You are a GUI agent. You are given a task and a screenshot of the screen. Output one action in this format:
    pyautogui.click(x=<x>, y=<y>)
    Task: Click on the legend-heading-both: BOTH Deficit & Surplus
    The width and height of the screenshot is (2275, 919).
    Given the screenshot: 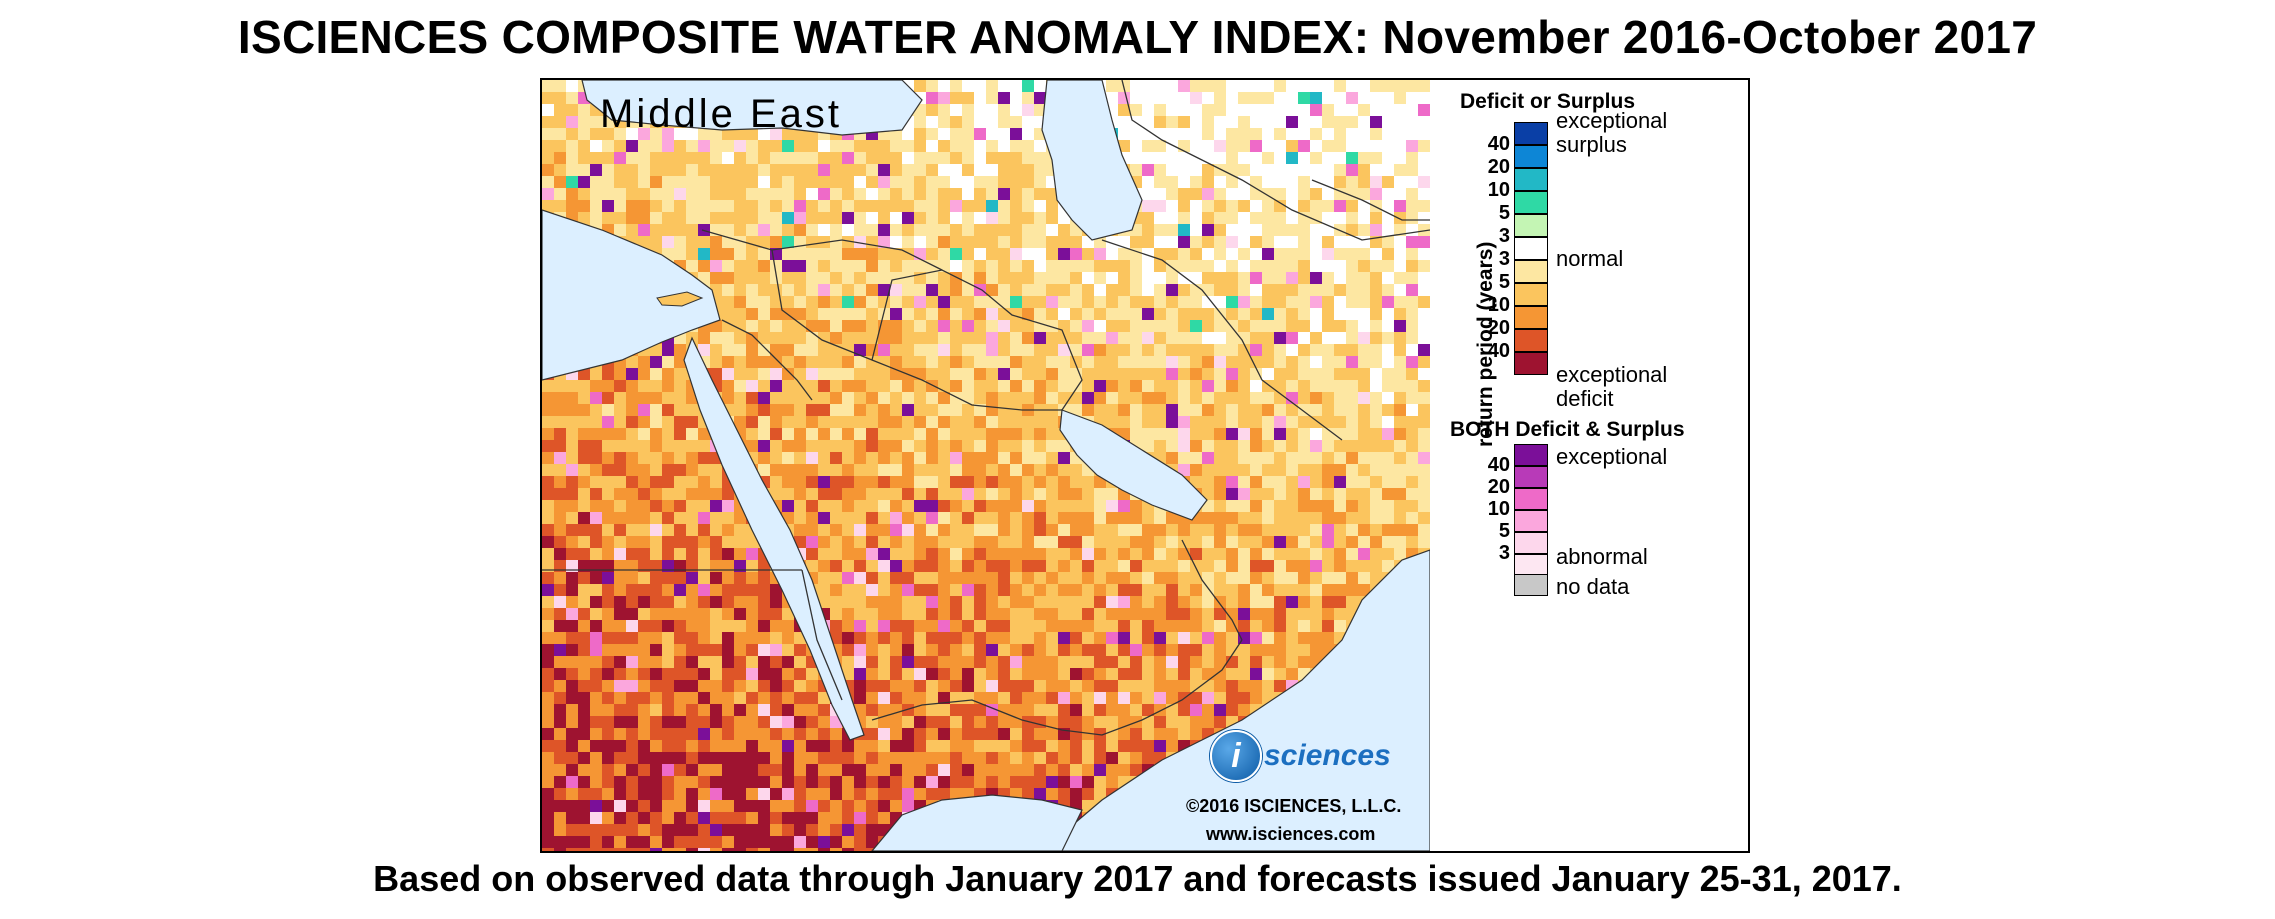 What is the action you would take?
    pyautogui.click(x=1567, y=429)
    